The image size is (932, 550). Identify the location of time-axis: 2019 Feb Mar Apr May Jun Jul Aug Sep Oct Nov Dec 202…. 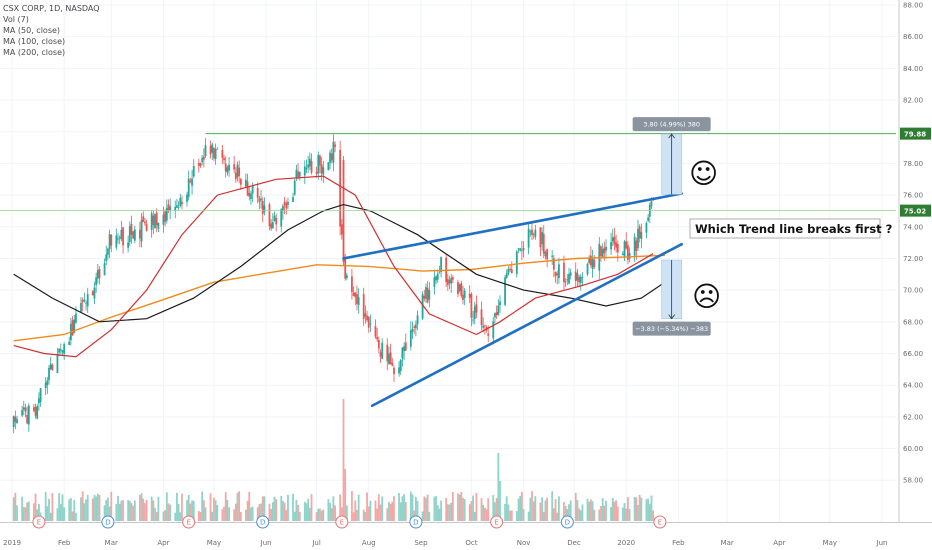
(466, 535).